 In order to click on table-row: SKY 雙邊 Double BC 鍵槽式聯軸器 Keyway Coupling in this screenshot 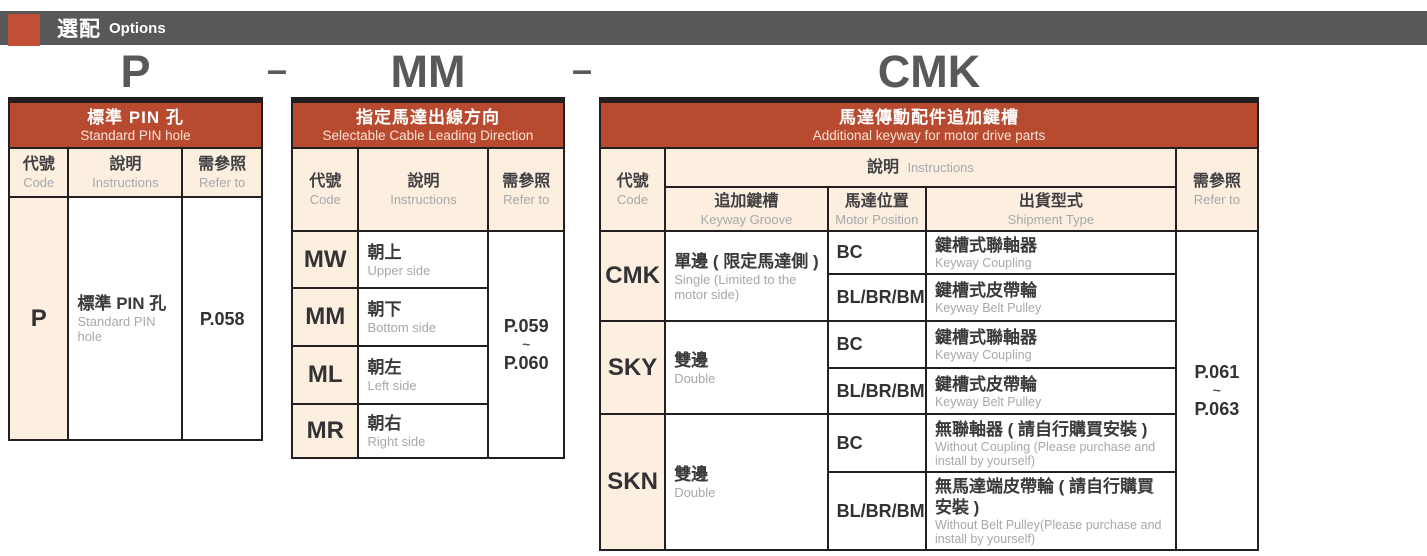, I will do `click(928, 367)`.